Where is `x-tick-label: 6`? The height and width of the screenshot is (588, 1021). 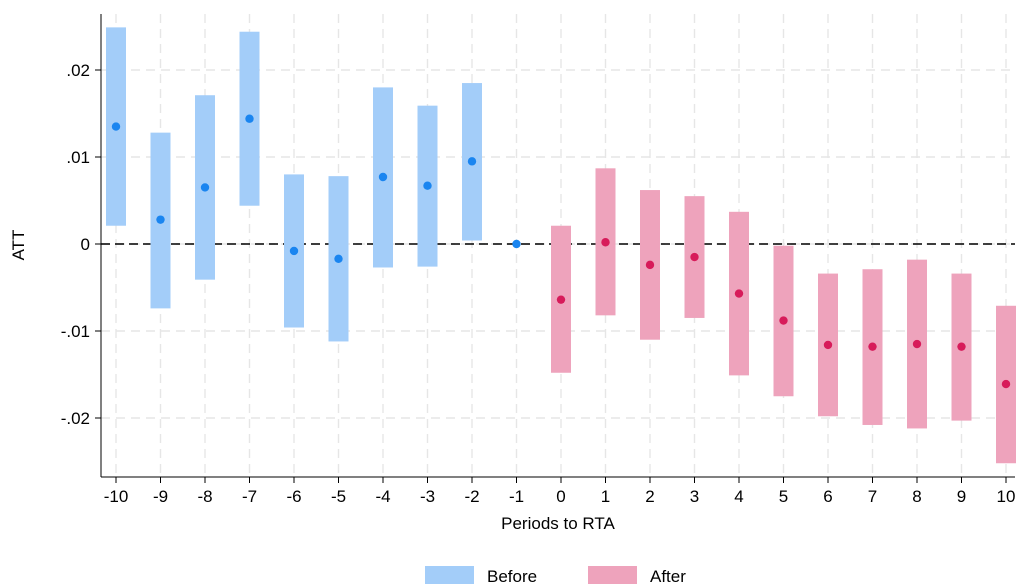 x-tick-label: 6 is located at coordinates (827, 496).